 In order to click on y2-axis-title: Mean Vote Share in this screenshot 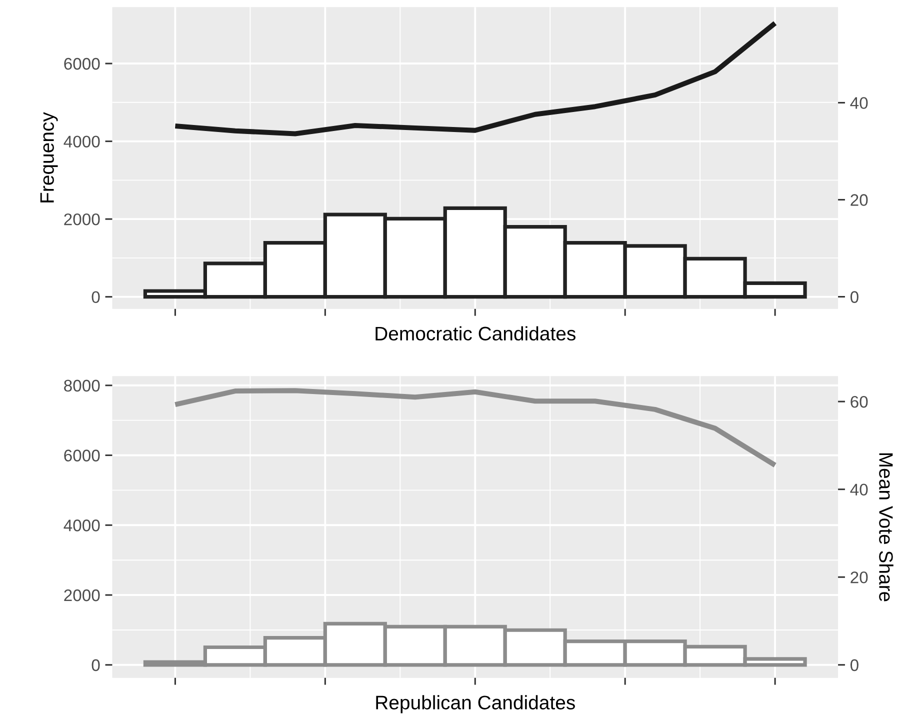, I will do `click(886, 527)`.